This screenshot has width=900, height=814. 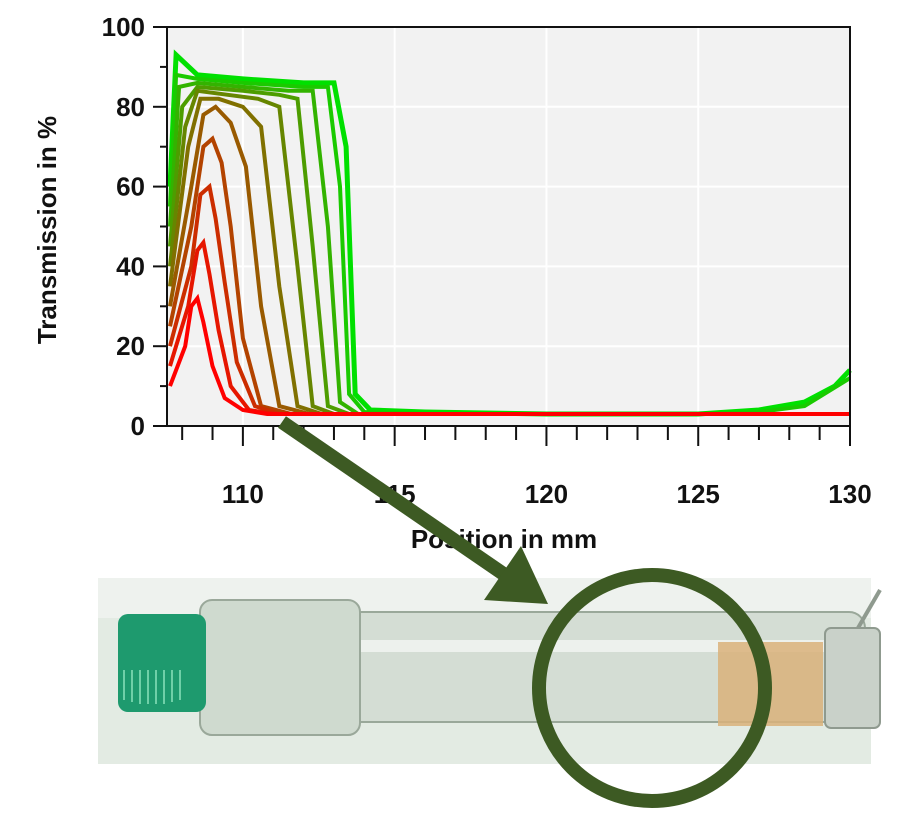 What do you see at coordinates (130, 266) in the screenshot?
I see `y-tick-label: 40` at bounding box center [130, 266].